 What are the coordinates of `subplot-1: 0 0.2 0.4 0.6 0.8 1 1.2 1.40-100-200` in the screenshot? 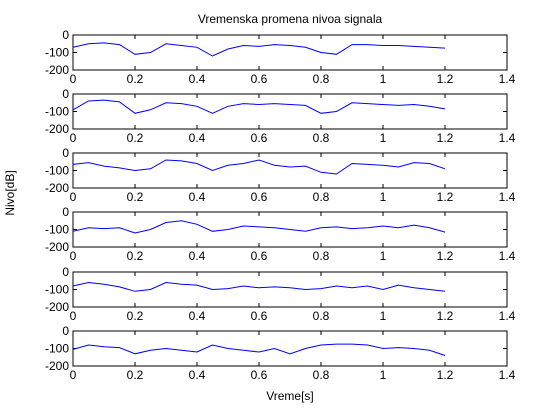 It's located at (280, 57).